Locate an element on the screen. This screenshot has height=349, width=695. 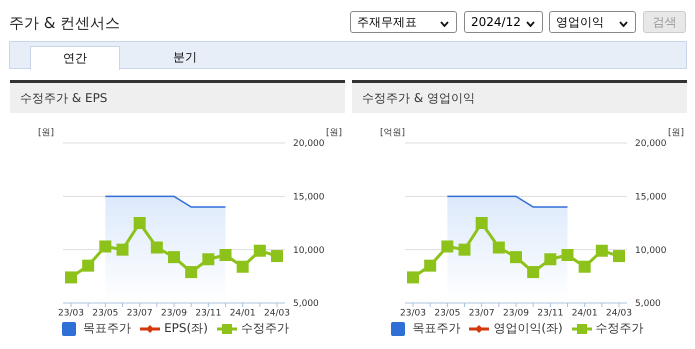
y-axis-title: [억원] is located at coordinates (393, 133).